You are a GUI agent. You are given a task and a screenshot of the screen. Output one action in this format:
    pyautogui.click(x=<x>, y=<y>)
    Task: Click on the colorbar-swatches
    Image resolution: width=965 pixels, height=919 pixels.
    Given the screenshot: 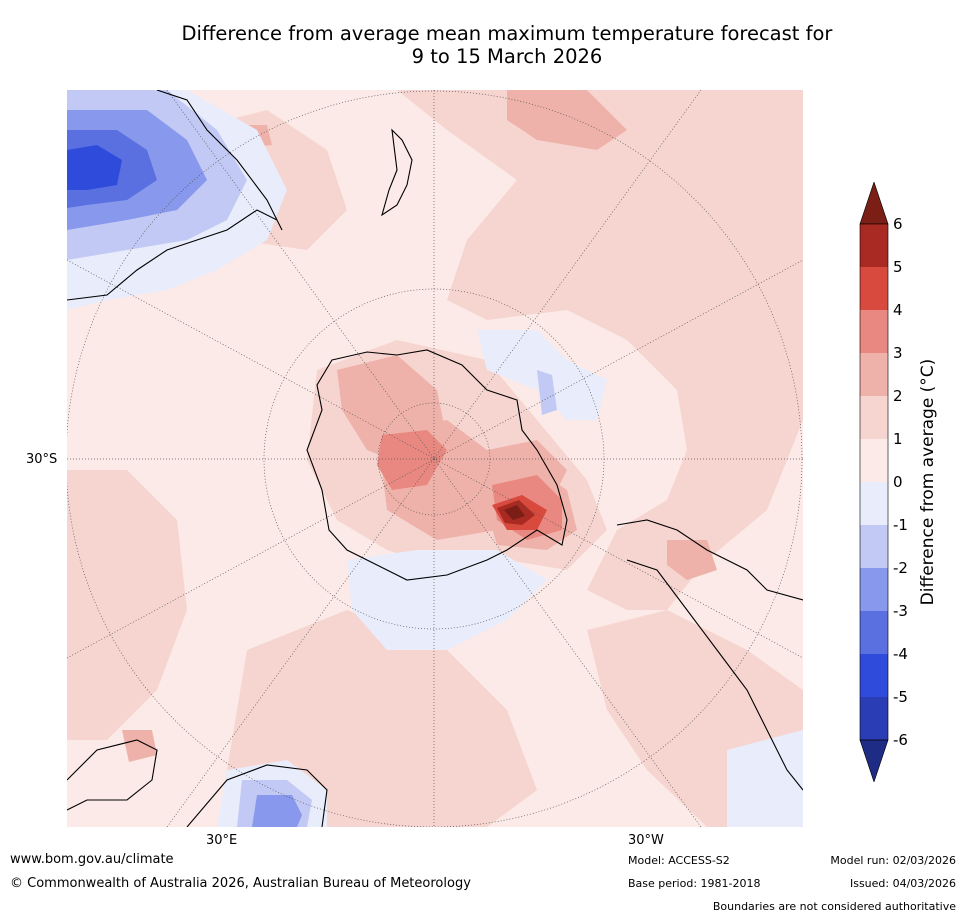 What is the action you would take?
    pyautogui.click(x=874, y=482)
    